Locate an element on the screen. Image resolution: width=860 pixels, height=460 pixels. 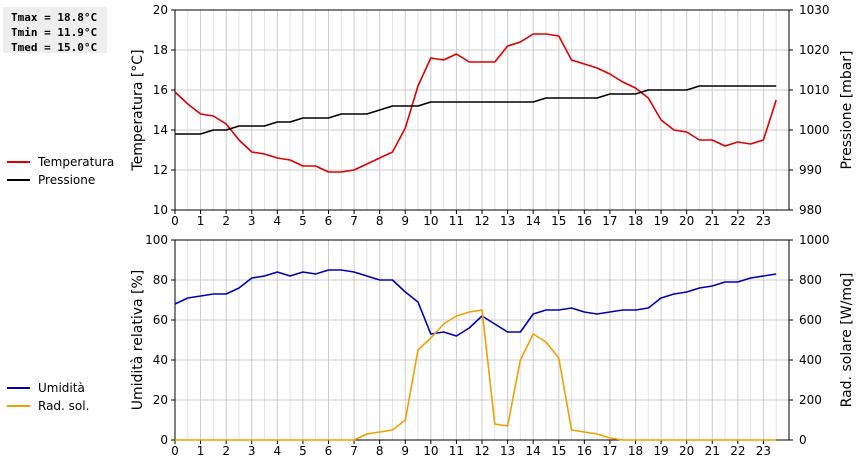
y-tick-label: 10 is located at coordinates (160, 210).